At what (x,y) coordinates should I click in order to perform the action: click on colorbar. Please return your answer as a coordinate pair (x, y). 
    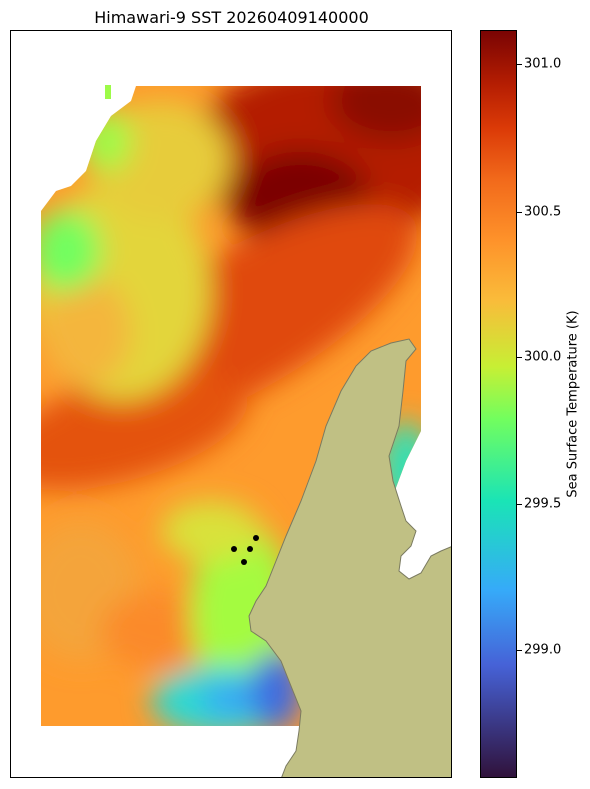
    Looking at the image, I should click on (498, 404).